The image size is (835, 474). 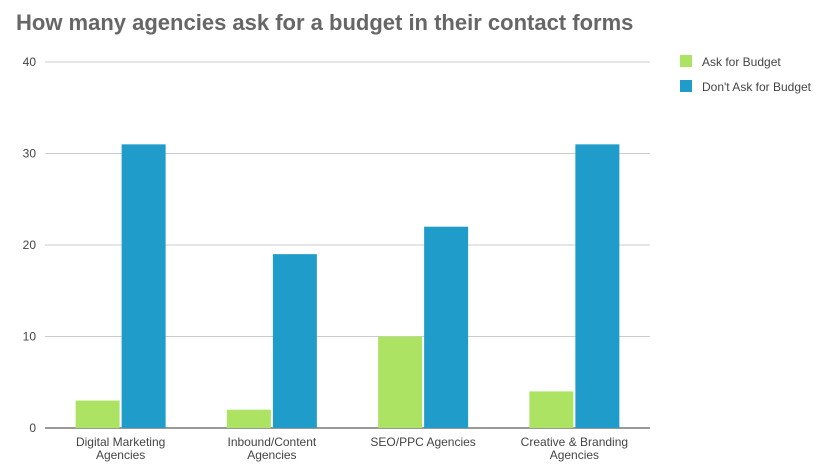 I want to click on x-tick-label: Creative & Branding, so click(x=574, y=442).